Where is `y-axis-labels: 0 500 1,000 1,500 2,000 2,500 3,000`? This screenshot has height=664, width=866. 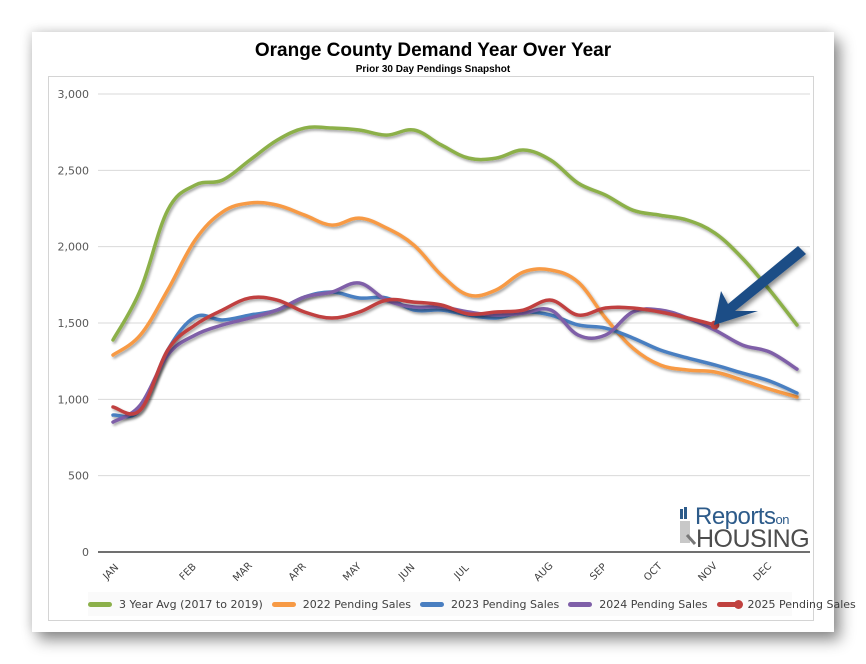
y-axis-labels: 0 500 1,000 1,500 2,000 2,500 3,000 is located at coordinates (74, 323).